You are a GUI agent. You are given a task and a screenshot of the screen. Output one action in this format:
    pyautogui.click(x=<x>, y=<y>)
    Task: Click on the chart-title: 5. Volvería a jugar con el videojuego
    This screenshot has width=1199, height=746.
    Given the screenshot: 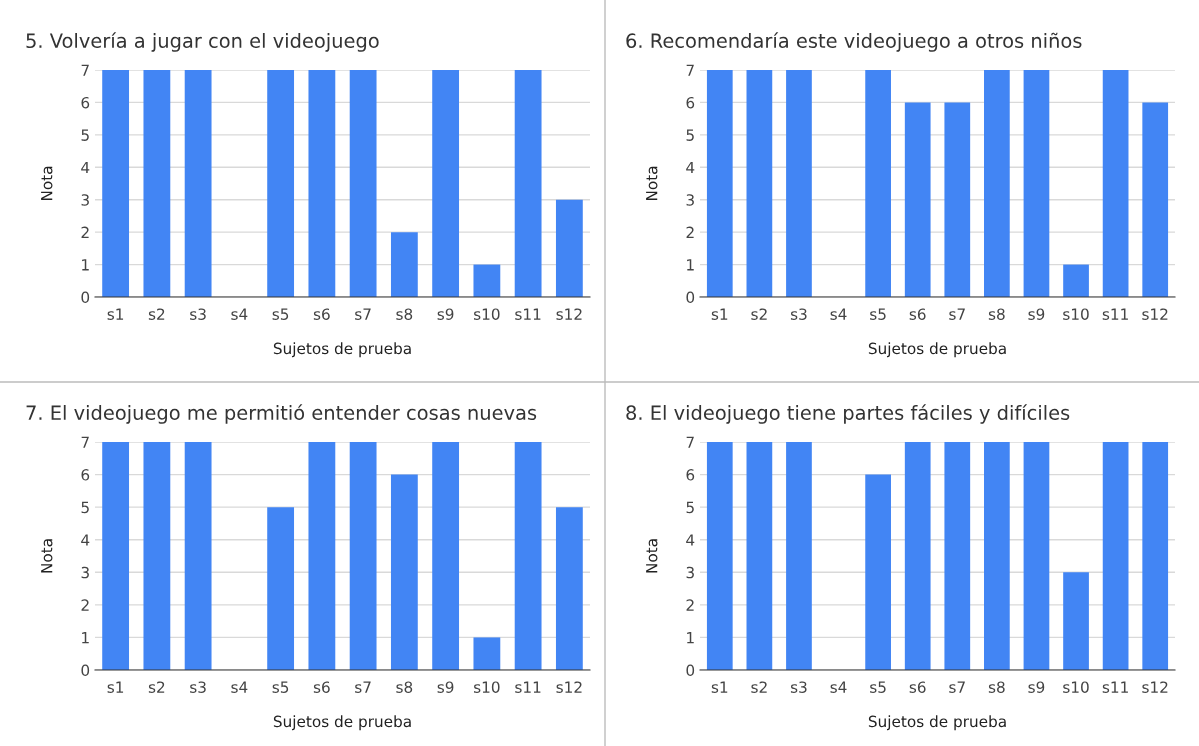 What is the action you would take?
    pyautogui.click(x=202, y=42)
    